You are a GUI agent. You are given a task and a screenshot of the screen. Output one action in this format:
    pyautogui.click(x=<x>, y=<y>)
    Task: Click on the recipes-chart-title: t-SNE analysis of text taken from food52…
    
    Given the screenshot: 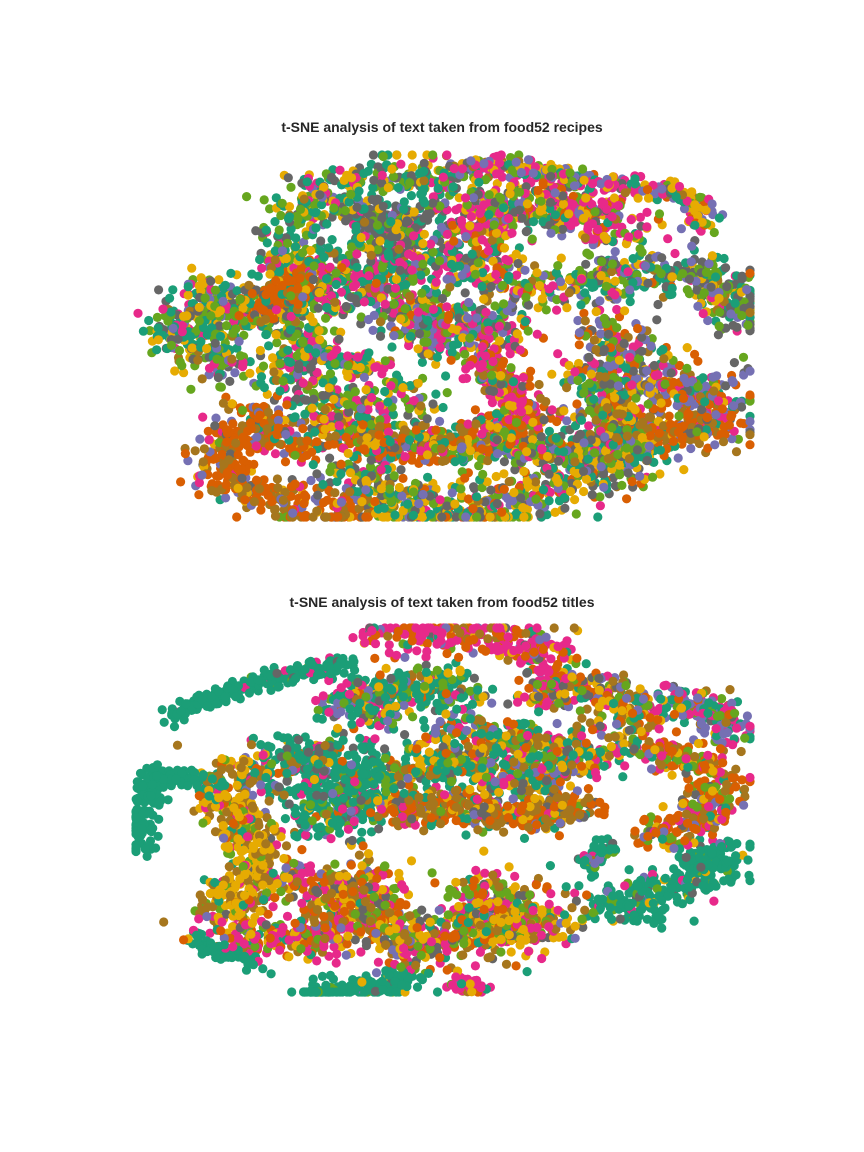 What is the action you would take?
    pyautogui.click(x=442, y=127)
    